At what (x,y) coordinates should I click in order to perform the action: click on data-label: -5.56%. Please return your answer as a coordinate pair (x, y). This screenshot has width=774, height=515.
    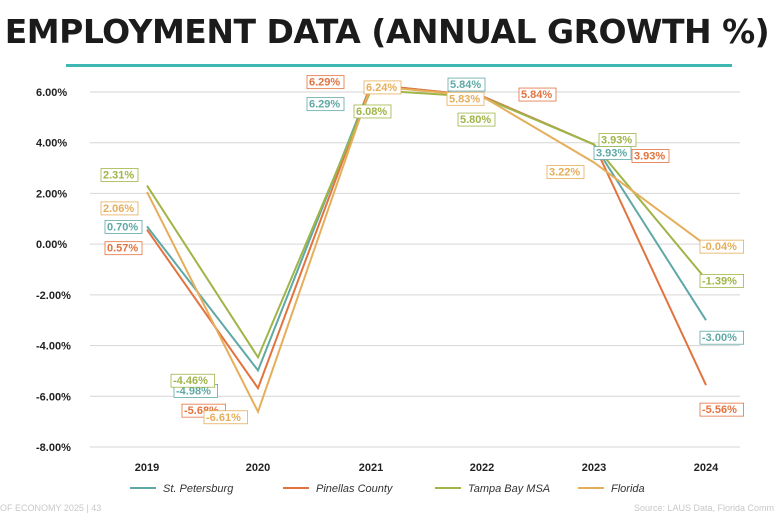
    Looking at the image, I should click on (719, 410).